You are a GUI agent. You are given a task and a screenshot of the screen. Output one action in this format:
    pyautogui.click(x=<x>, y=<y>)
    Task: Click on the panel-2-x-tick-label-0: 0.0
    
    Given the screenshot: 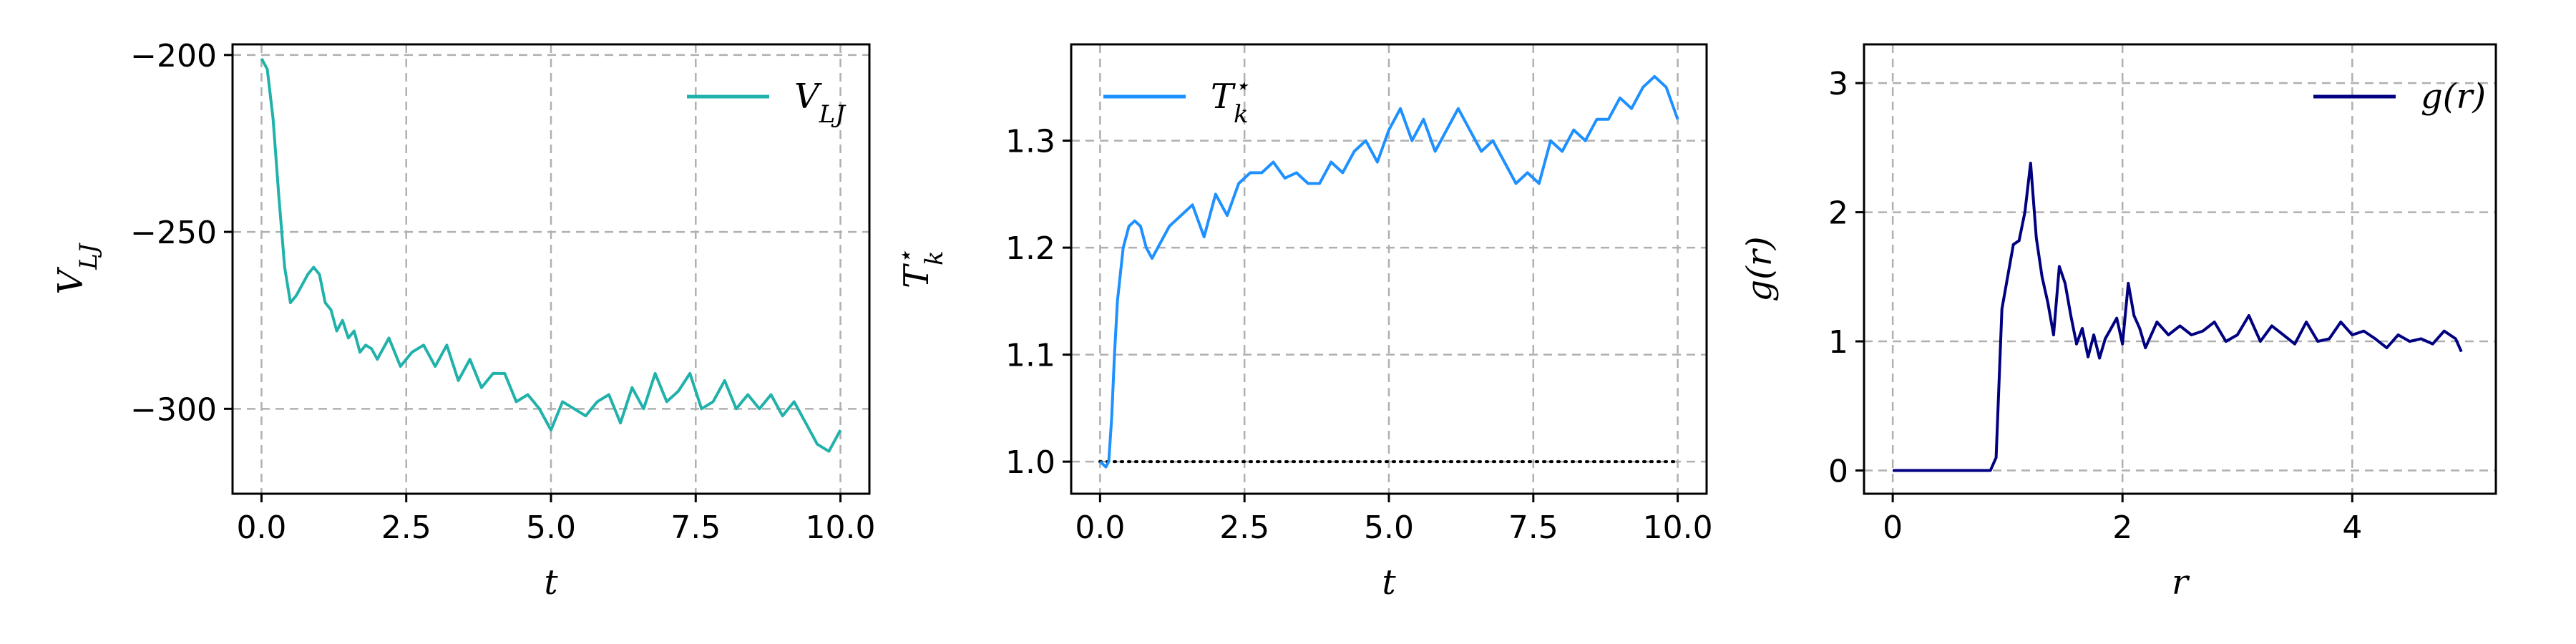 What is the action you would take?
    pyautogui.click(x=1100, y=527)
    